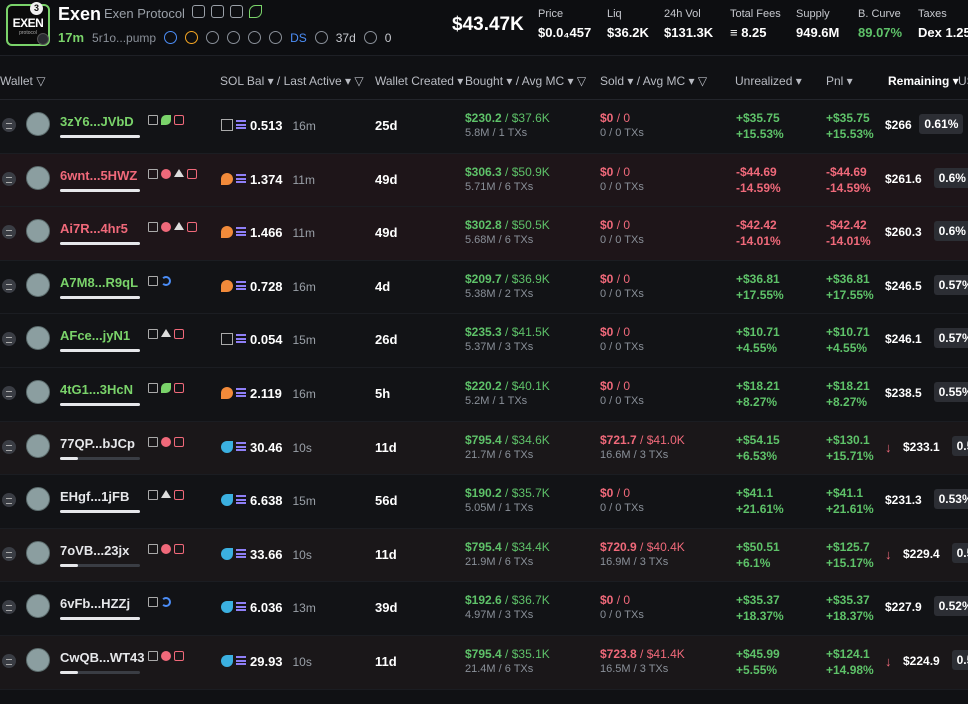 This screenshot has width=968, height=704. I want to click on wallet-address: A7M8...R9qL, so click(99, 282).